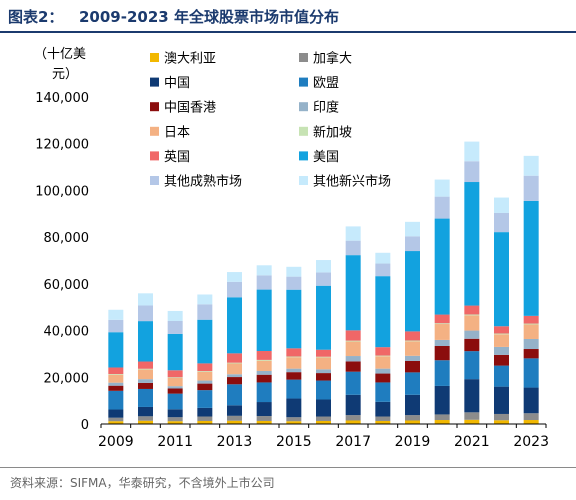 This screenshot has height=500, width=576. Describe the element at coordinates (235, 442) in the screenshot. I see `x-tick-label: 2013` at that location.